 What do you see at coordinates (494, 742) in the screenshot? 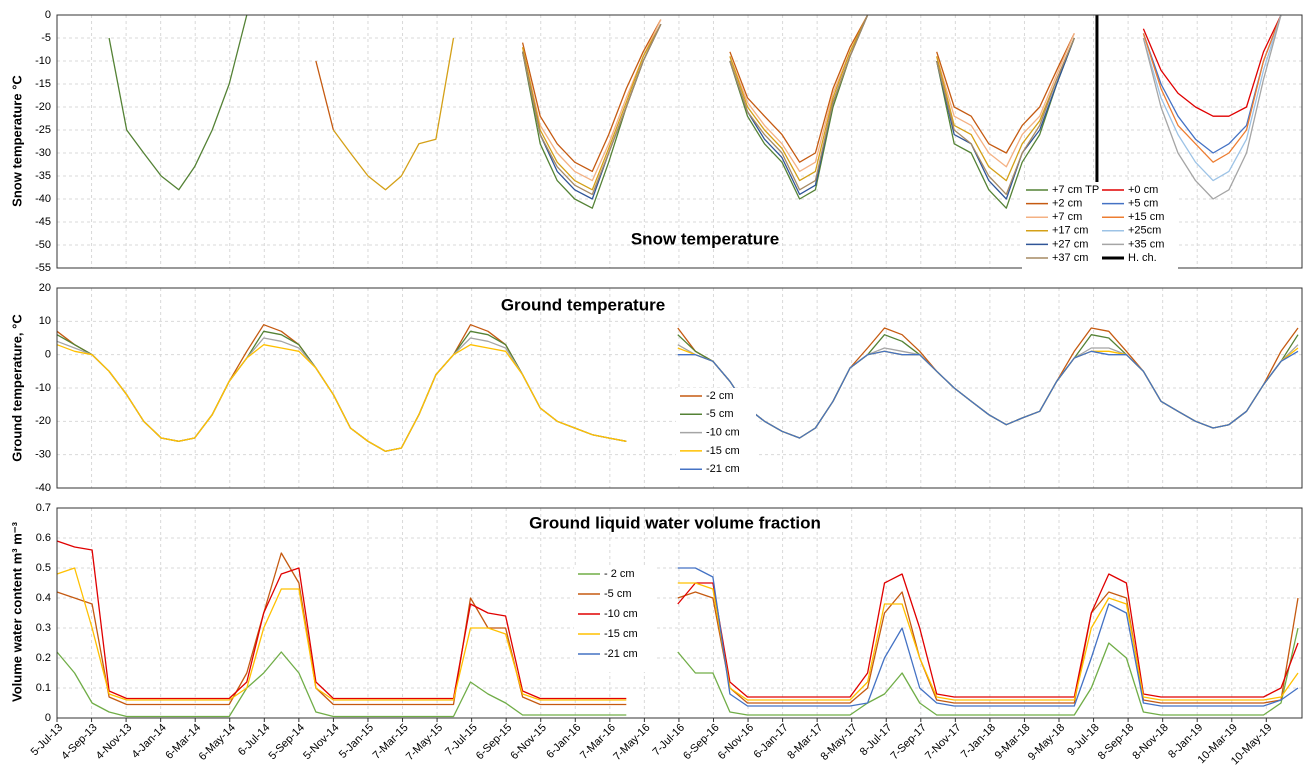
I see `x-tick-label: 6-Sep-15` at bounding box center [494, 742].